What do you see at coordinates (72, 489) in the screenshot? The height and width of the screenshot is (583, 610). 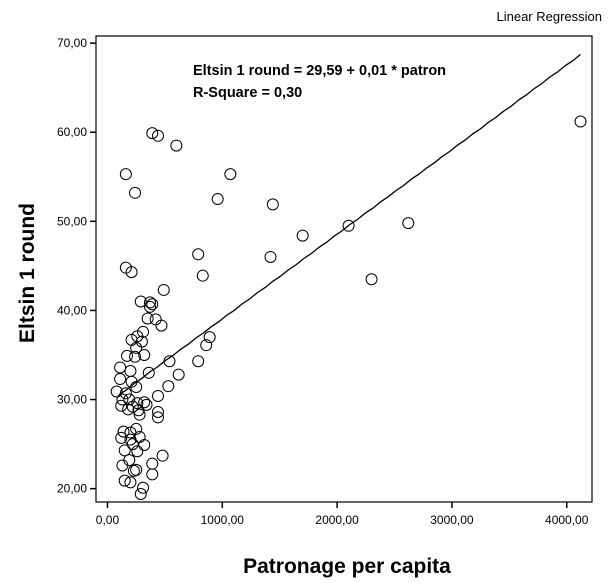 I see `y-tick-label: 20,00` at bounding box center [72, 489].